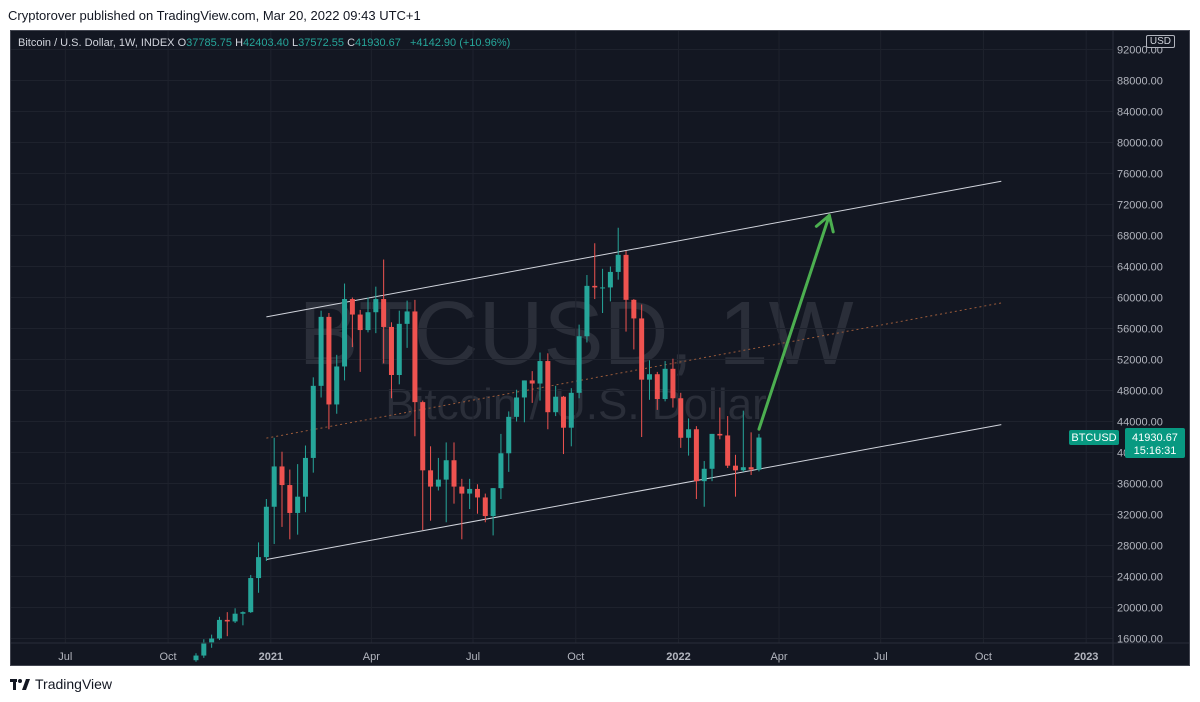 The height and width of the screenshot is (702, 1200). I want to click on forecast-arrow-line, so click(794, 322).